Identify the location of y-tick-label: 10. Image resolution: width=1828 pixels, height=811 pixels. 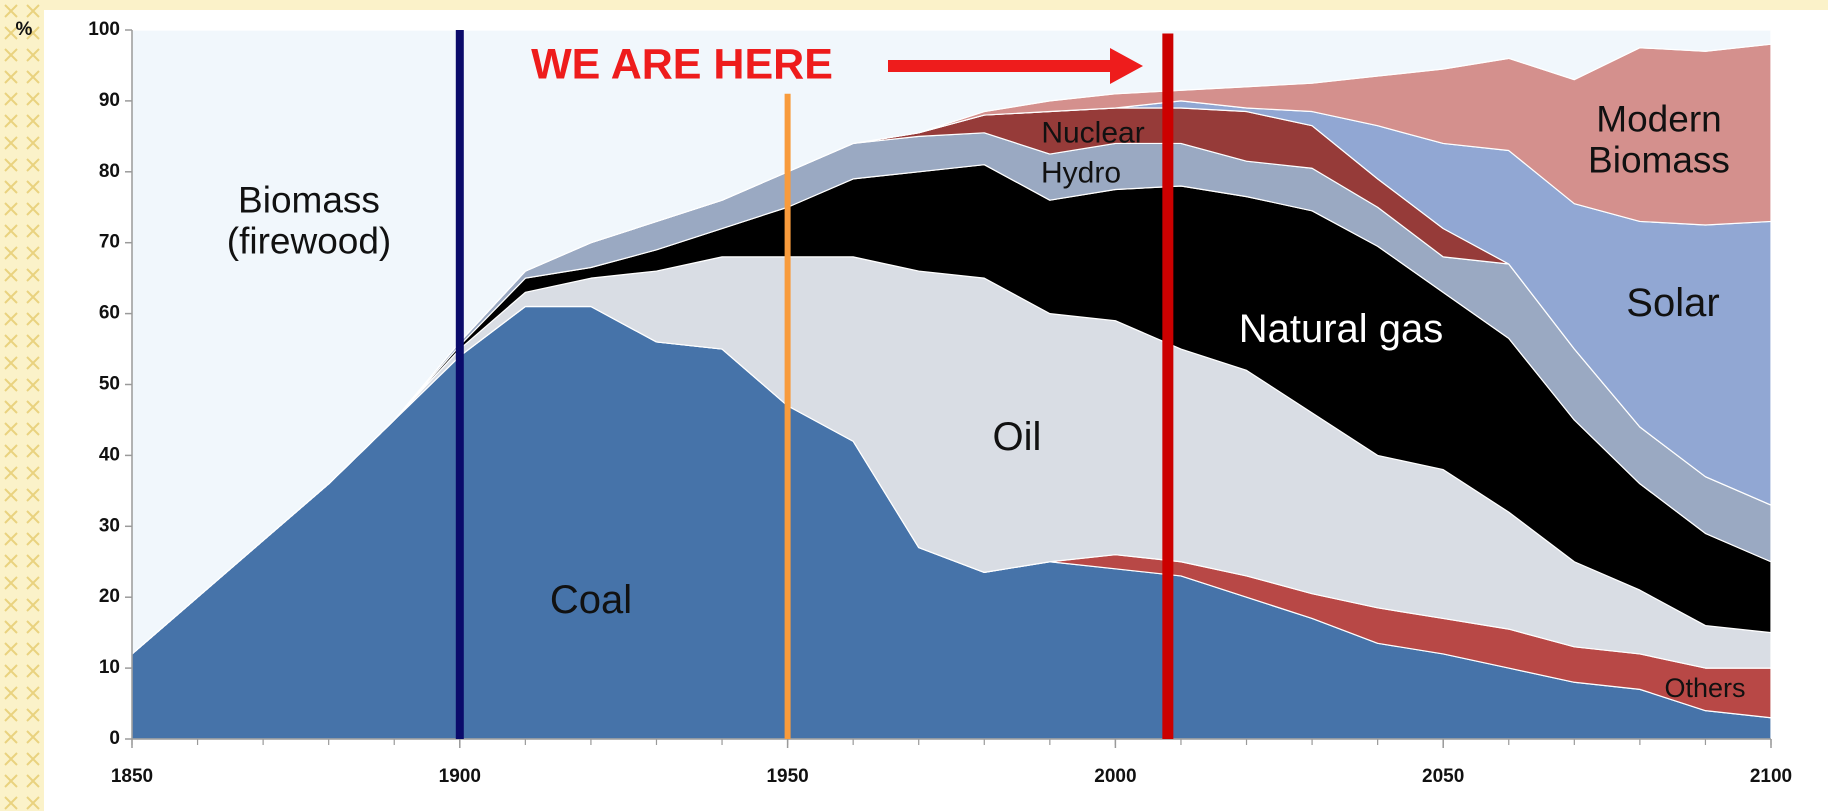
(109, 667).